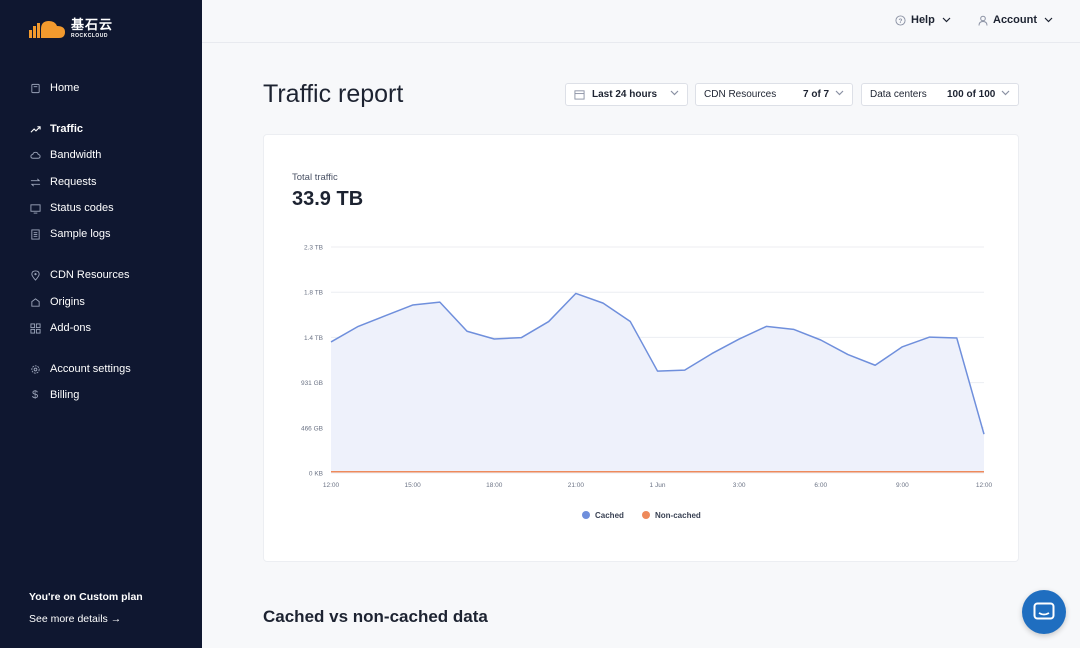 The image size is (1080, 648). What do you see at coordinates (971, 94) in the screenshot?
I see `data-centers-value: 100 of 100` at bounding box center [971, 94].